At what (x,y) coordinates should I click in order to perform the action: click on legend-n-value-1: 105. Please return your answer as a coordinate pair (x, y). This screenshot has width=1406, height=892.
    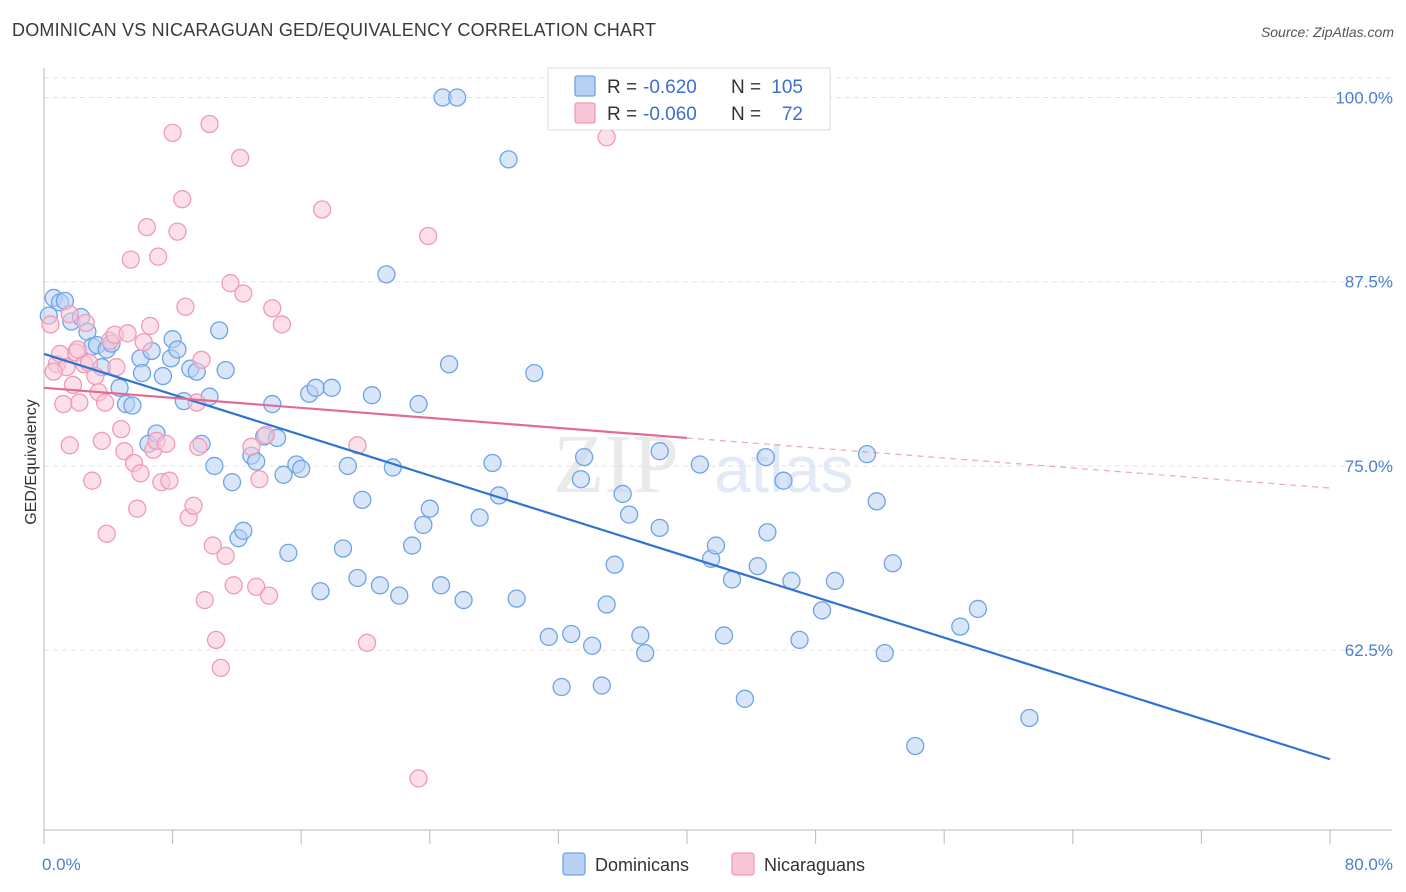
    Looking at the image, I should click on (787, 87).